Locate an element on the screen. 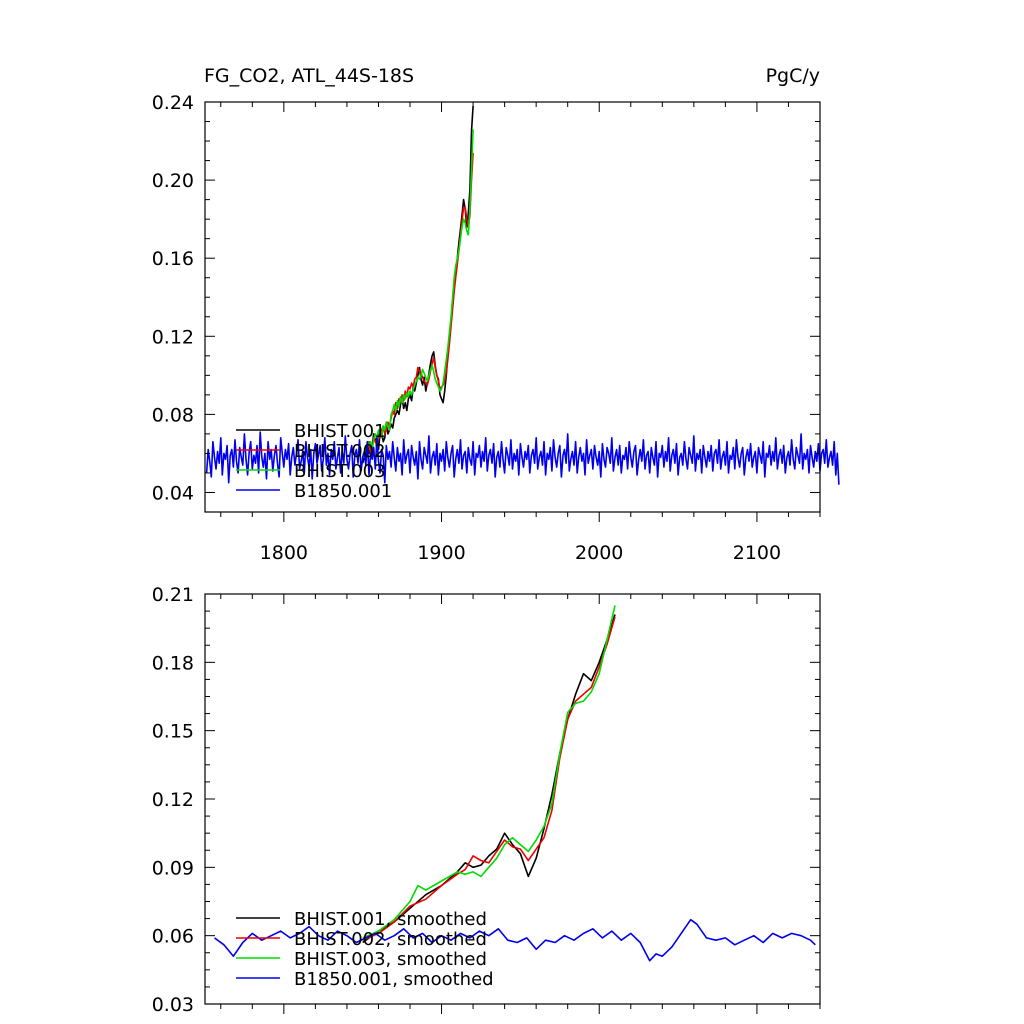 This screenshot has width=1024, height=1024. x-tick-label: 1800 is located at coordinates (284, 553).